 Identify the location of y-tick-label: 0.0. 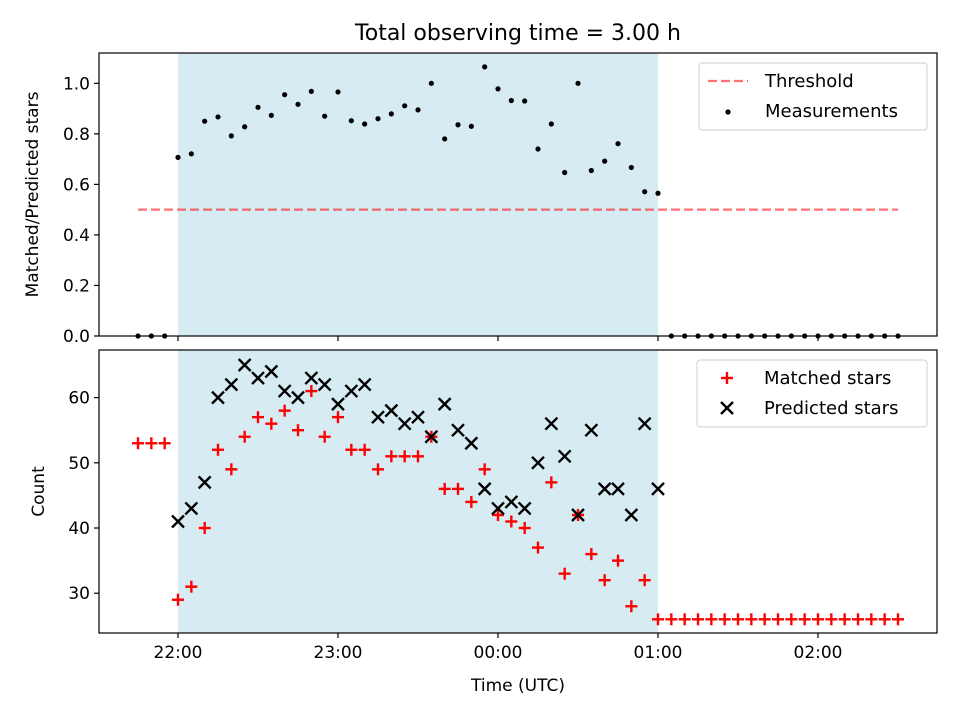
(76, 337).